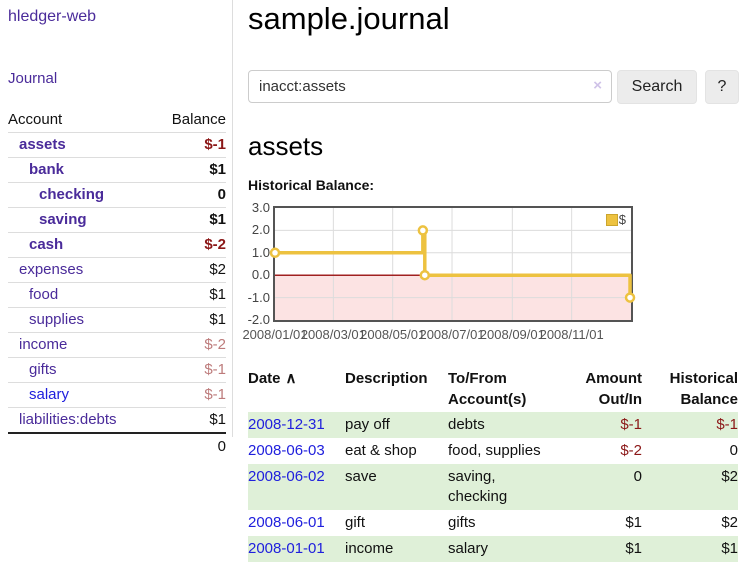 Image resolution: width=742 pixels, height=582 pixels. I want to click on legend-swatch-icon, so click(611, 219).